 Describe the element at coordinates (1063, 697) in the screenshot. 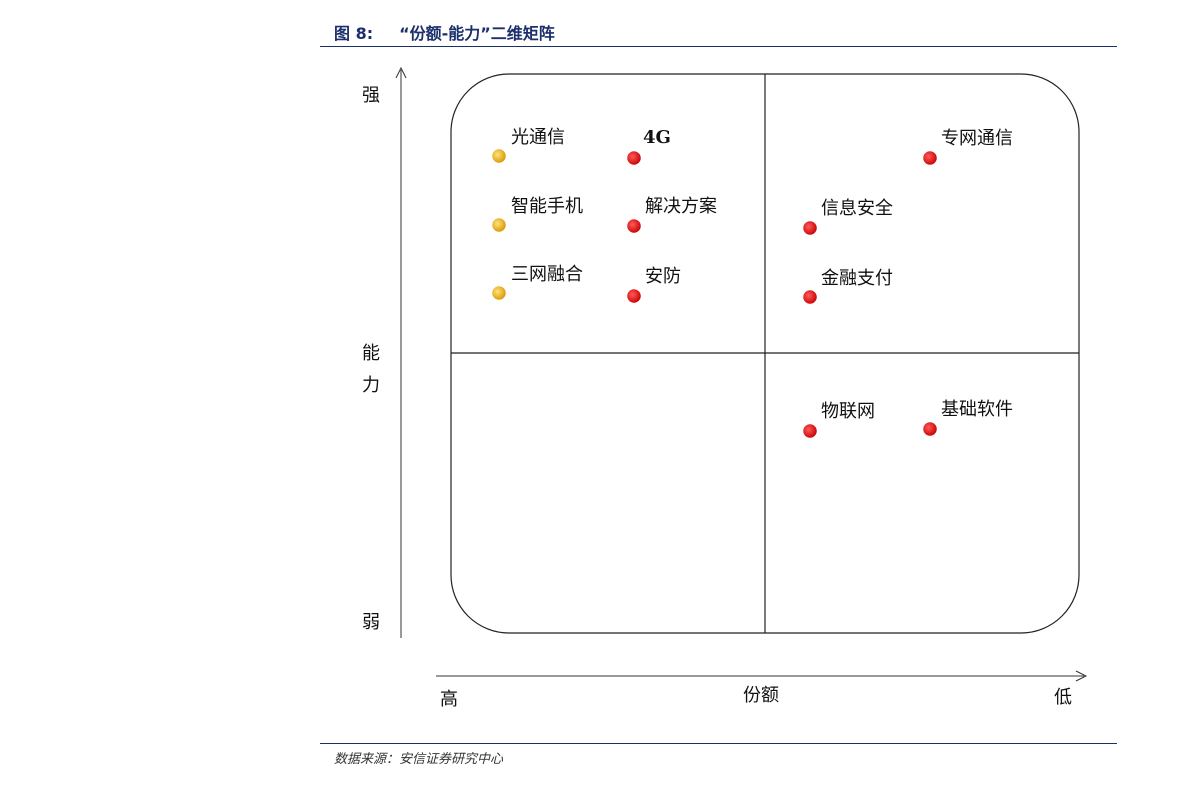

I see `x-axis-right-label: 低` at that location.